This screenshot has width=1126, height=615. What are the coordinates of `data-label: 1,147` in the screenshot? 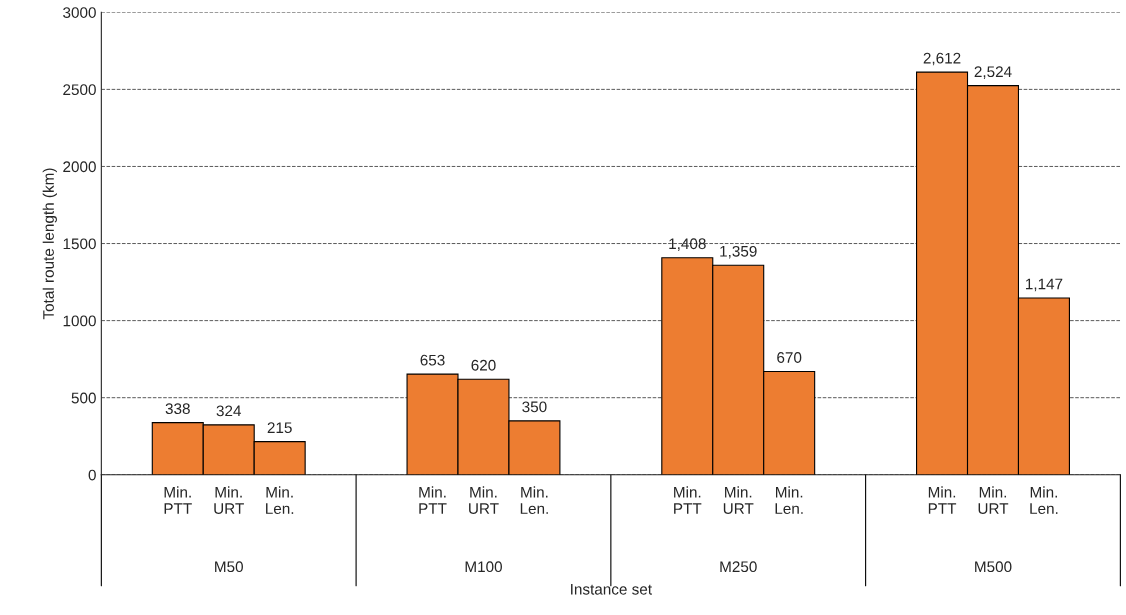 It's located at (1044, 285).